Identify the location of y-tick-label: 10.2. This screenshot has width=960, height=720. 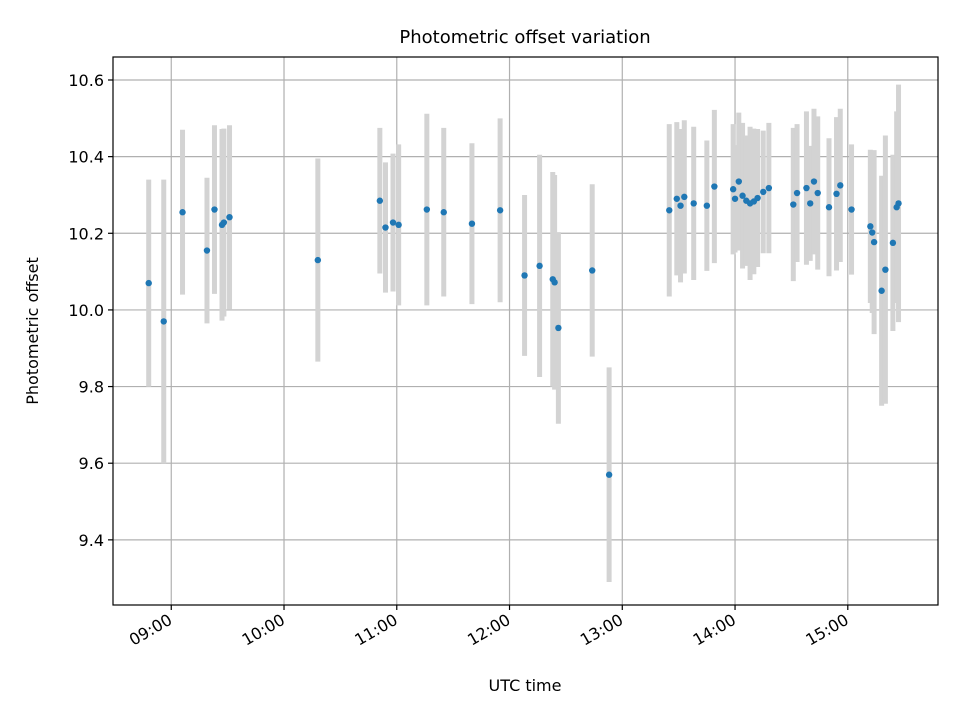
(86, 233).